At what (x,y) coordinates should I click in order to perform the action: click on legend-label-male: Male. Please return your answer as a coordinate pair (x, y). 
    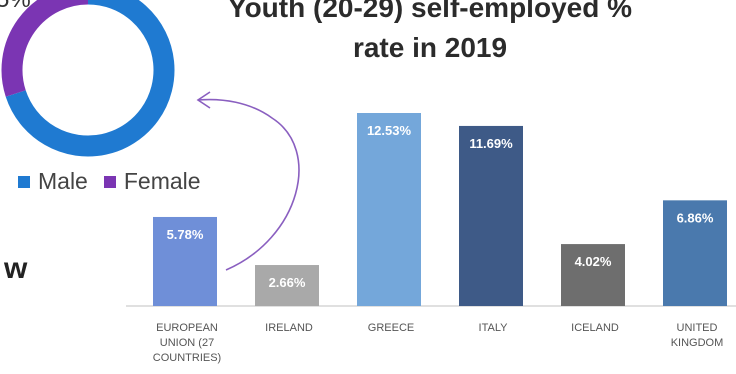
    Looking at the image, I should click on (63, 181).